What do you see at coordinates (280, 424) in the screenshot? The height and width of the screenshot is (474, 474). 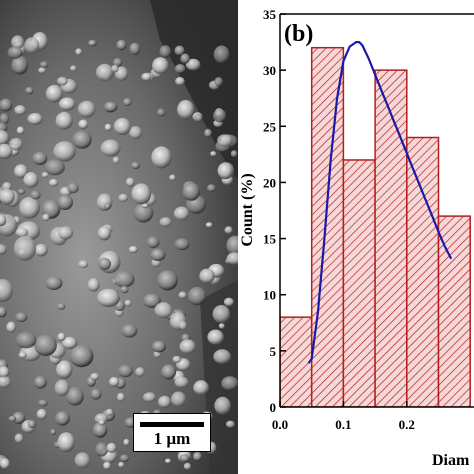 I see `x-tick-label: 0.0` at bounding box center [280, 424].